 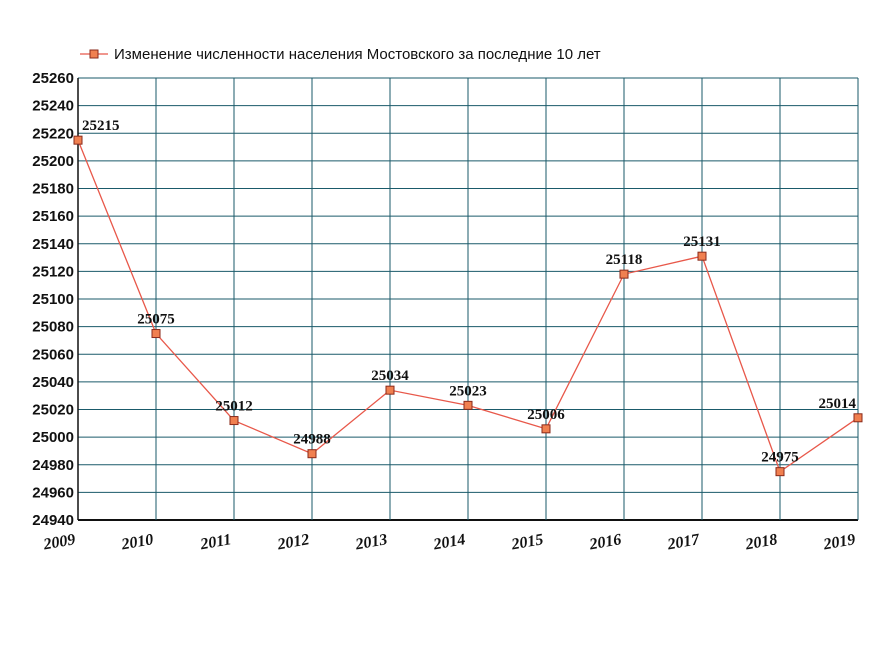 What do you see at coordinates (53, 106) in the screenshot?
I see `y-tick-label: 25240` at bounding box center [53, 106].